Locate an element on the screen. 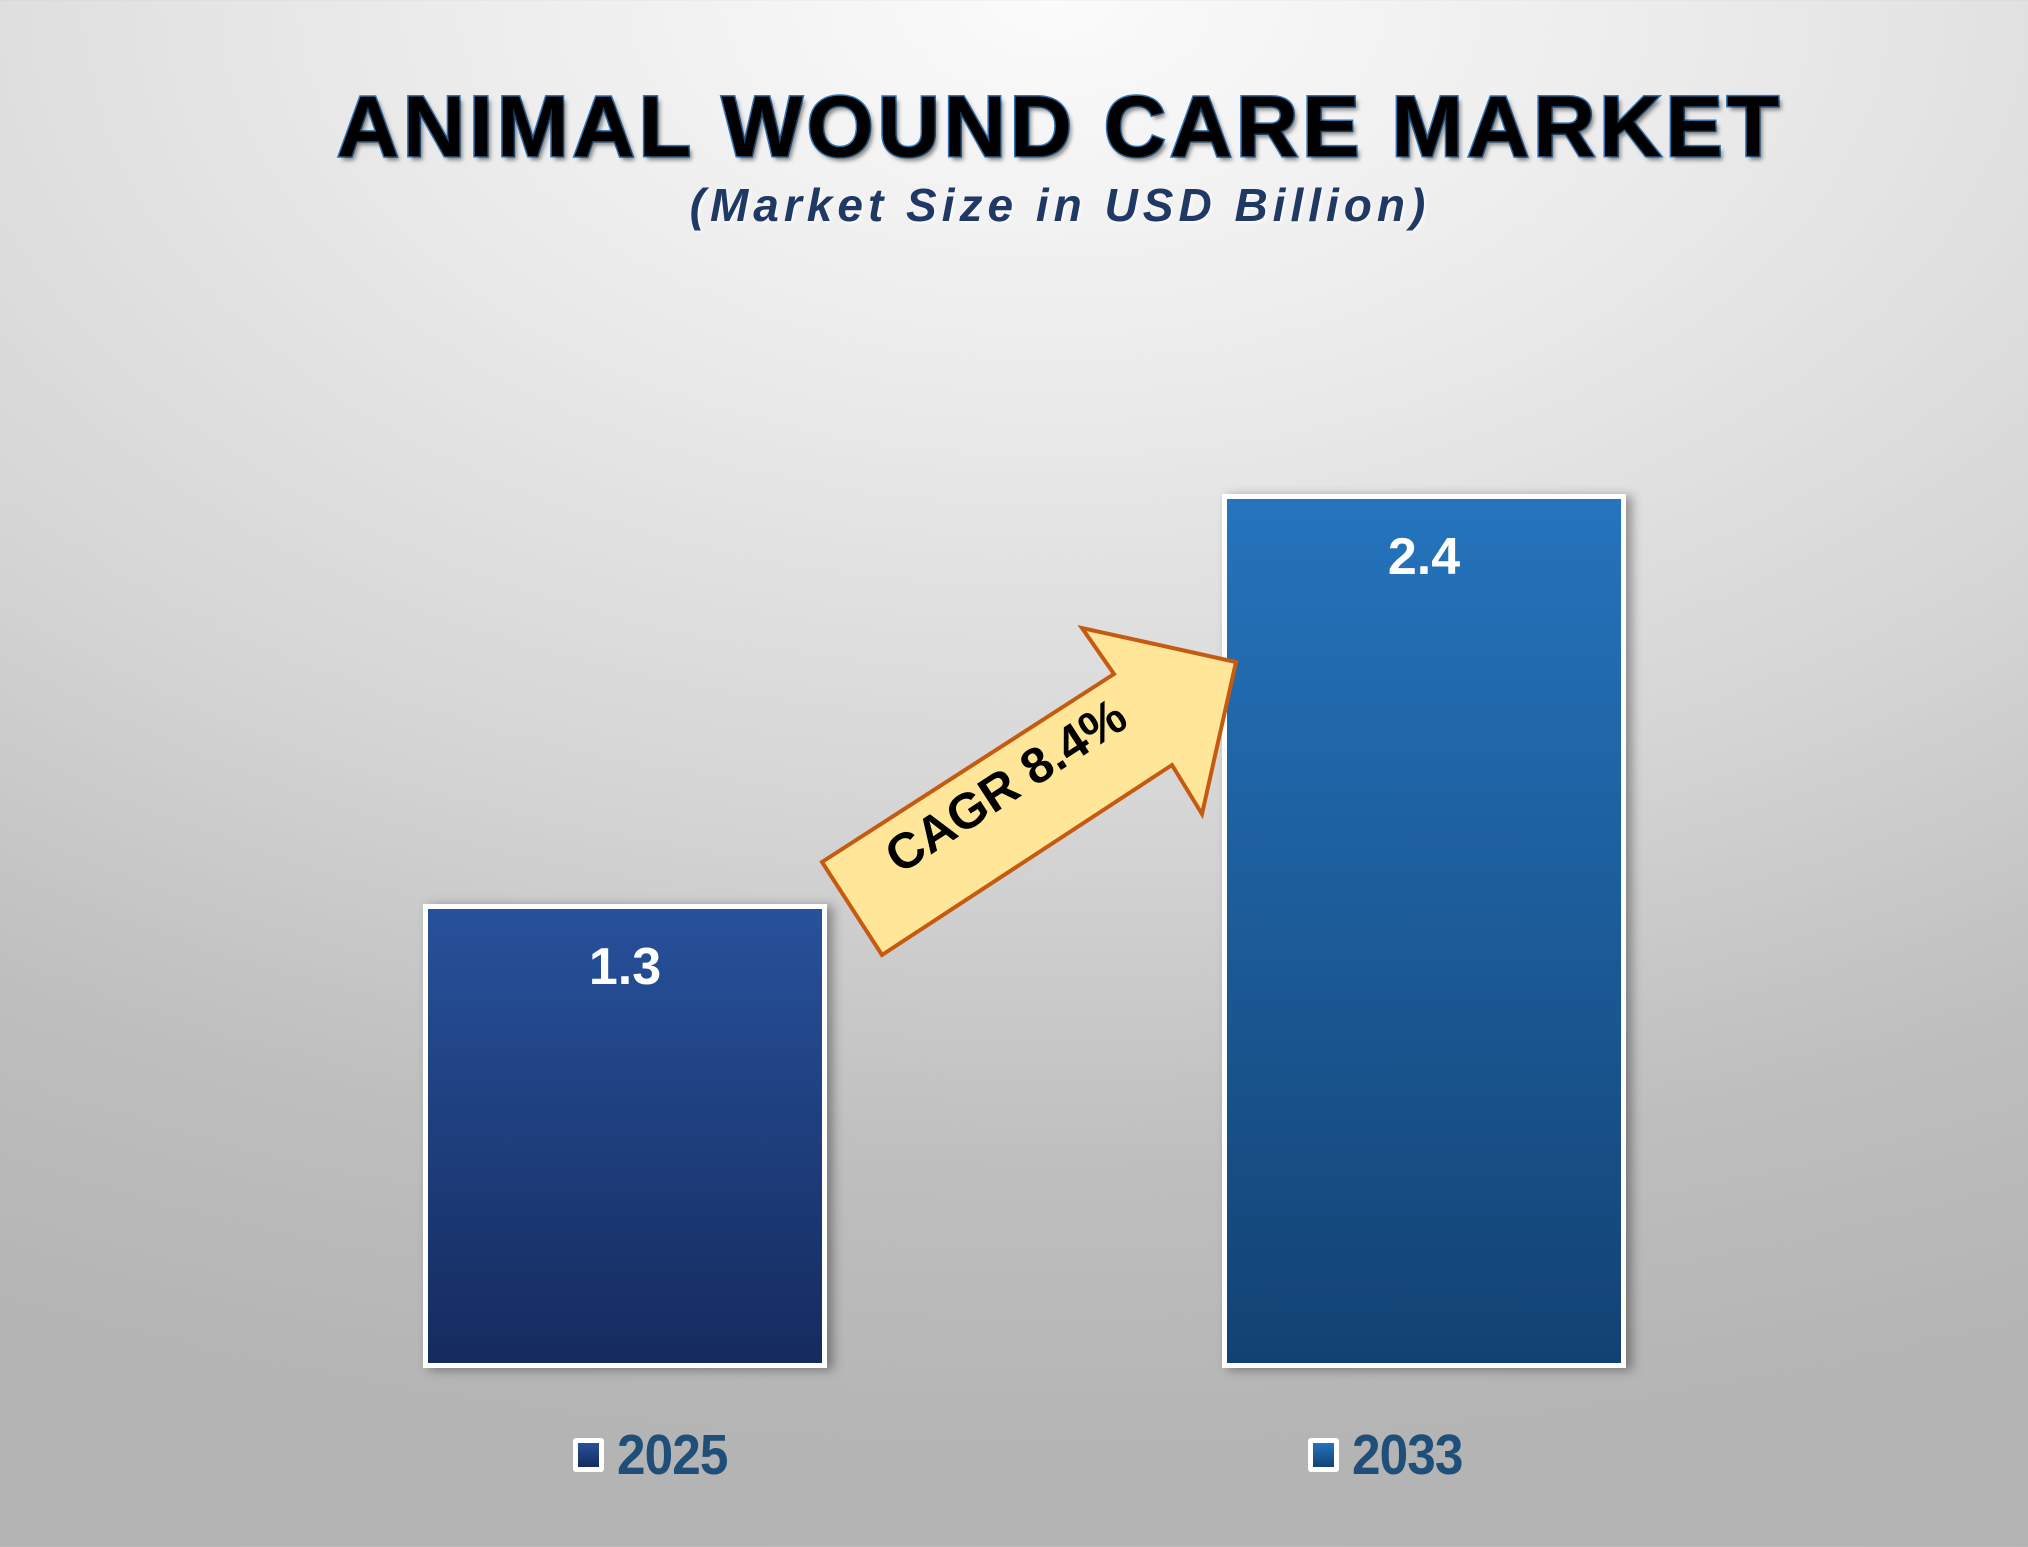 The height and width of the screenshot is (1547, 2028). bar-value-label: 1.3 is located at coordinates (625, 967).